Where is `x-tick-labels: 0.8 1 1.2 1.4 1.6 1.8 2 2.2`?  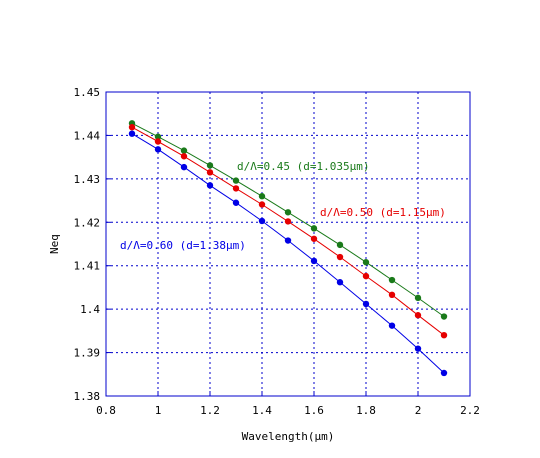 x-tick-labels: 0.8 1 1.2 1.4 1.6 1.8 2 2.2 is located at coordinates (288, 404).